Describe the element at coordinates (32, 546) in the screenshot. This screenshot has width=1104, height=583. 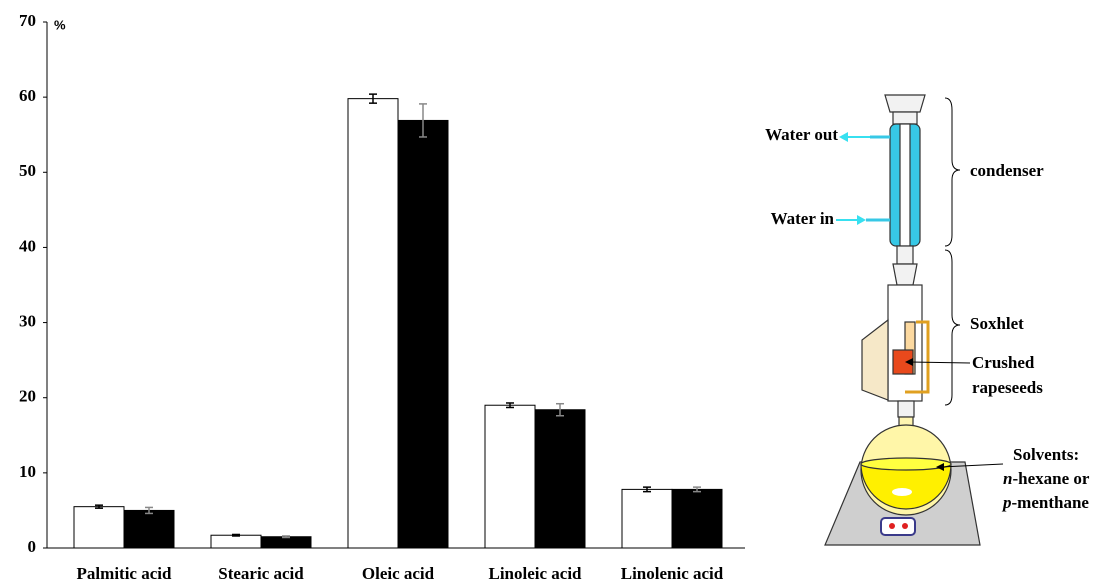
I see `y-tick-label: 0` at that location.